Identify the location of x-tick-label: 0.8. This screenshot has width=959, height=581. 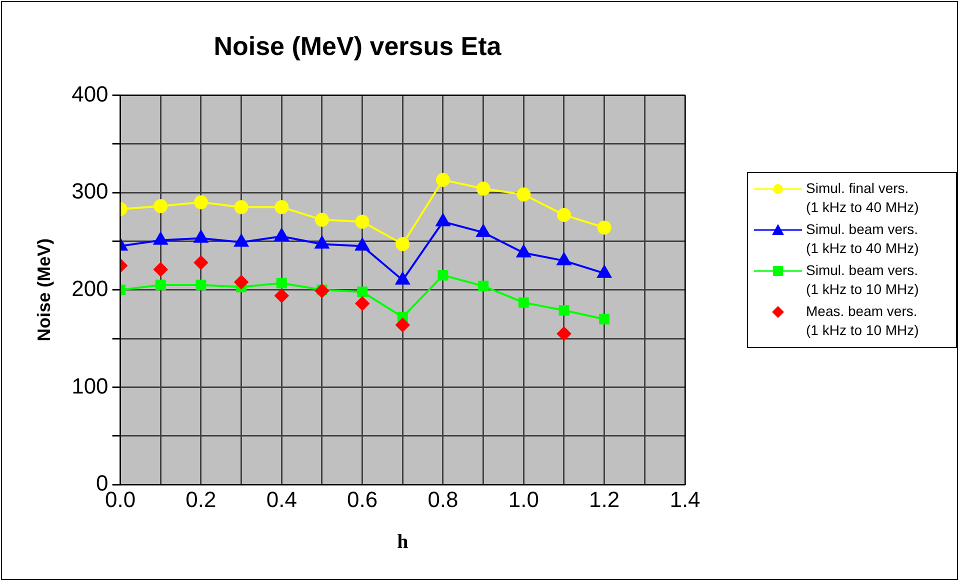
(443, 499).